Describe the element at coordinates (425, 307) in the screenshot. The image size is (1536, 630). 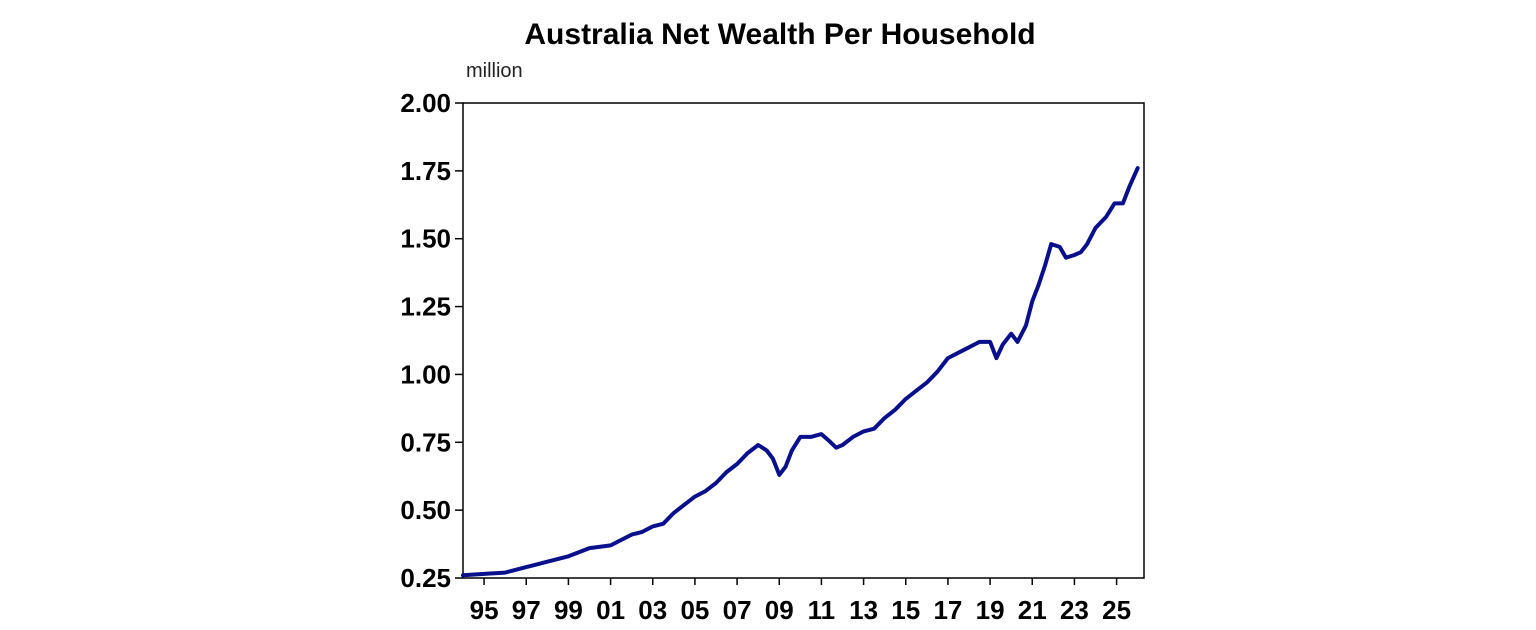
I see `y-tick-label: 1.25` at that location.